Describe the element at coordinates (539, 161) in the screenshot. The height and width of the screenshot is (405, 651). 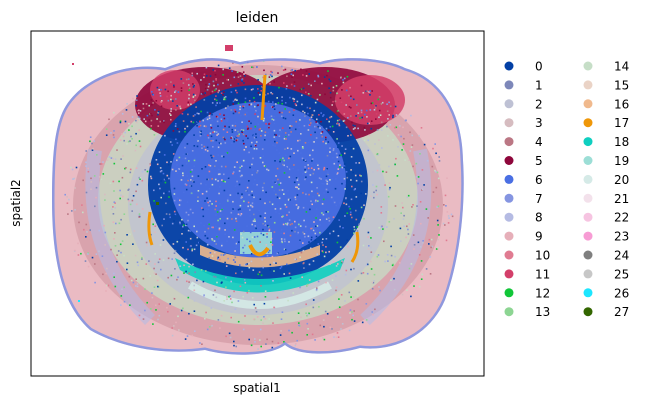
I see `legend-label-5: 5` at that location.